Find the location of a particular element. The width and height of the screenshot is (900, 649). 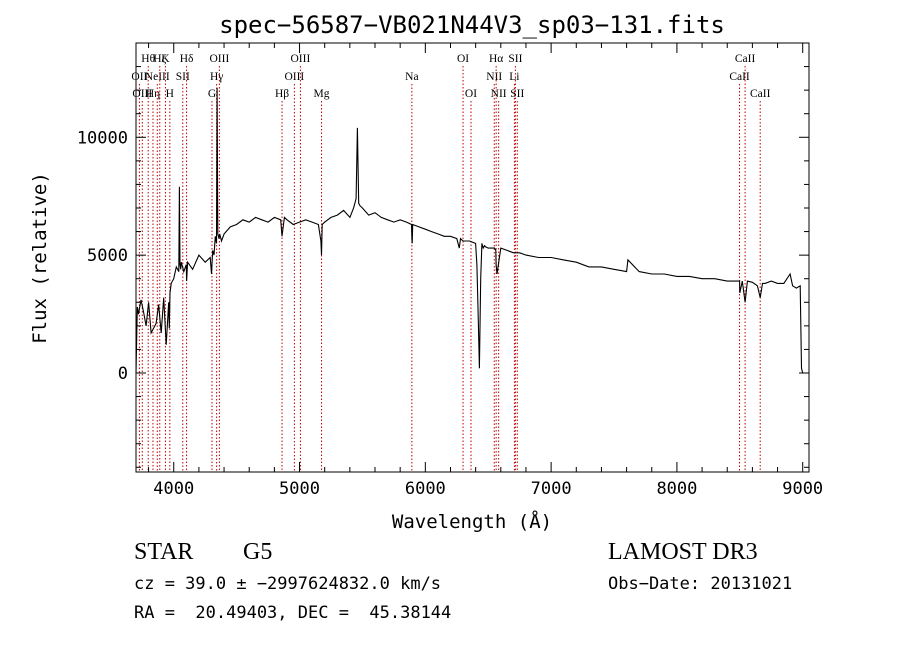

marker-label: Hγ is located at coordinates (216, 77).